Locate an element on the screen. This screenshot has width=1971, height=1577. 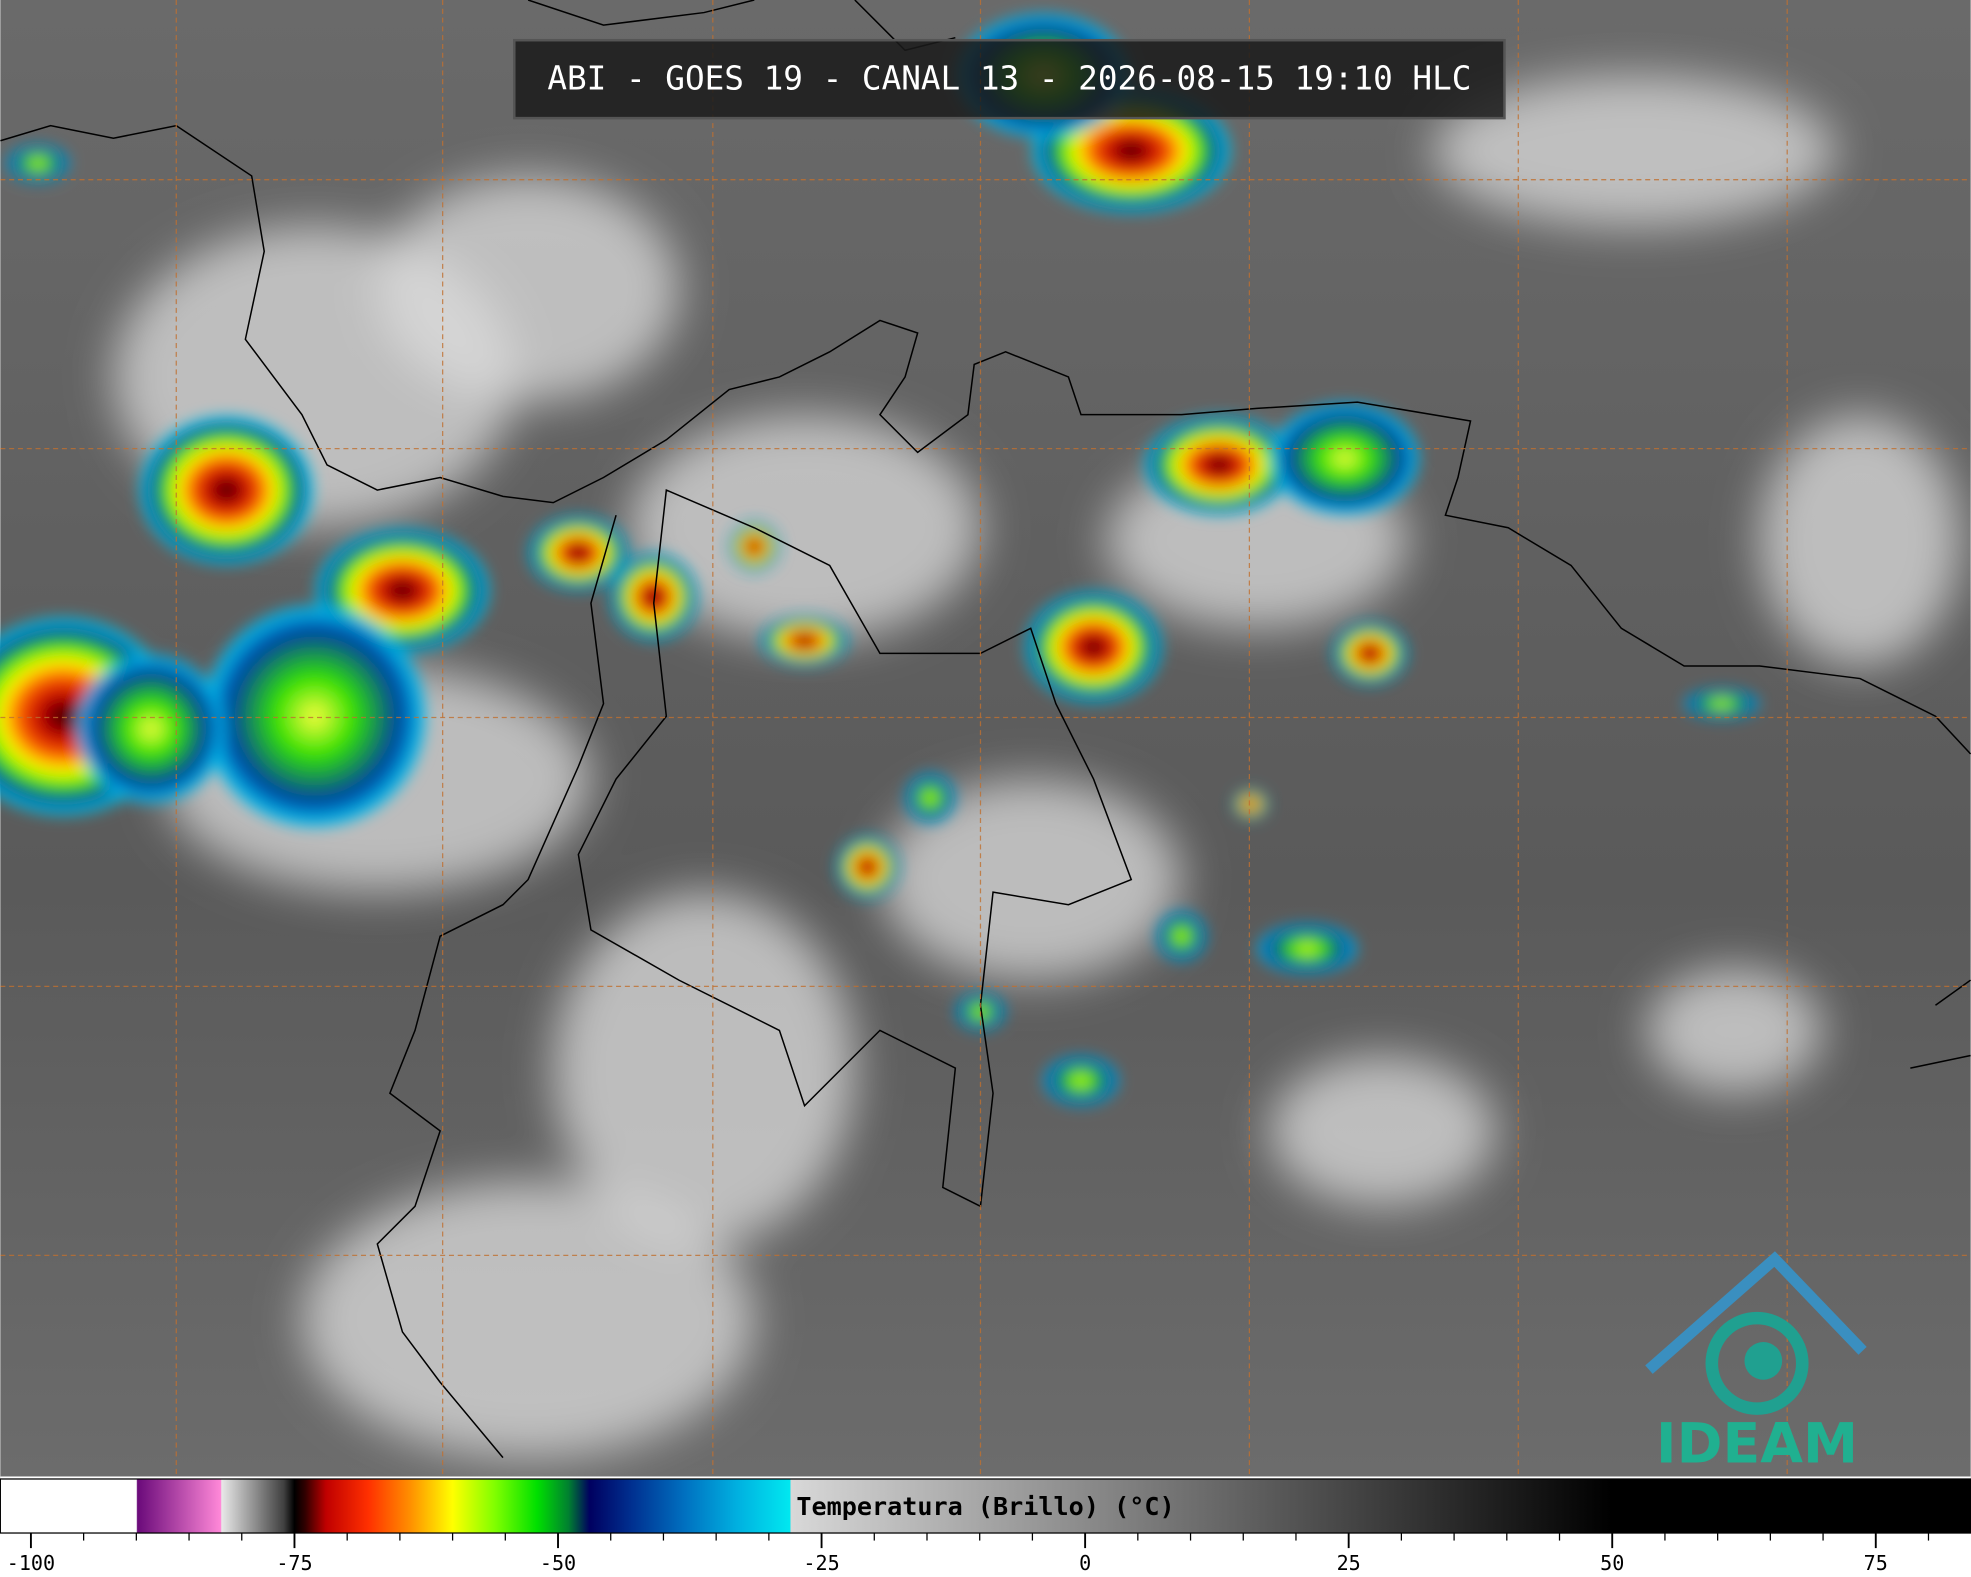
logo: IDEAM is located at coordinates (1756, 1364).